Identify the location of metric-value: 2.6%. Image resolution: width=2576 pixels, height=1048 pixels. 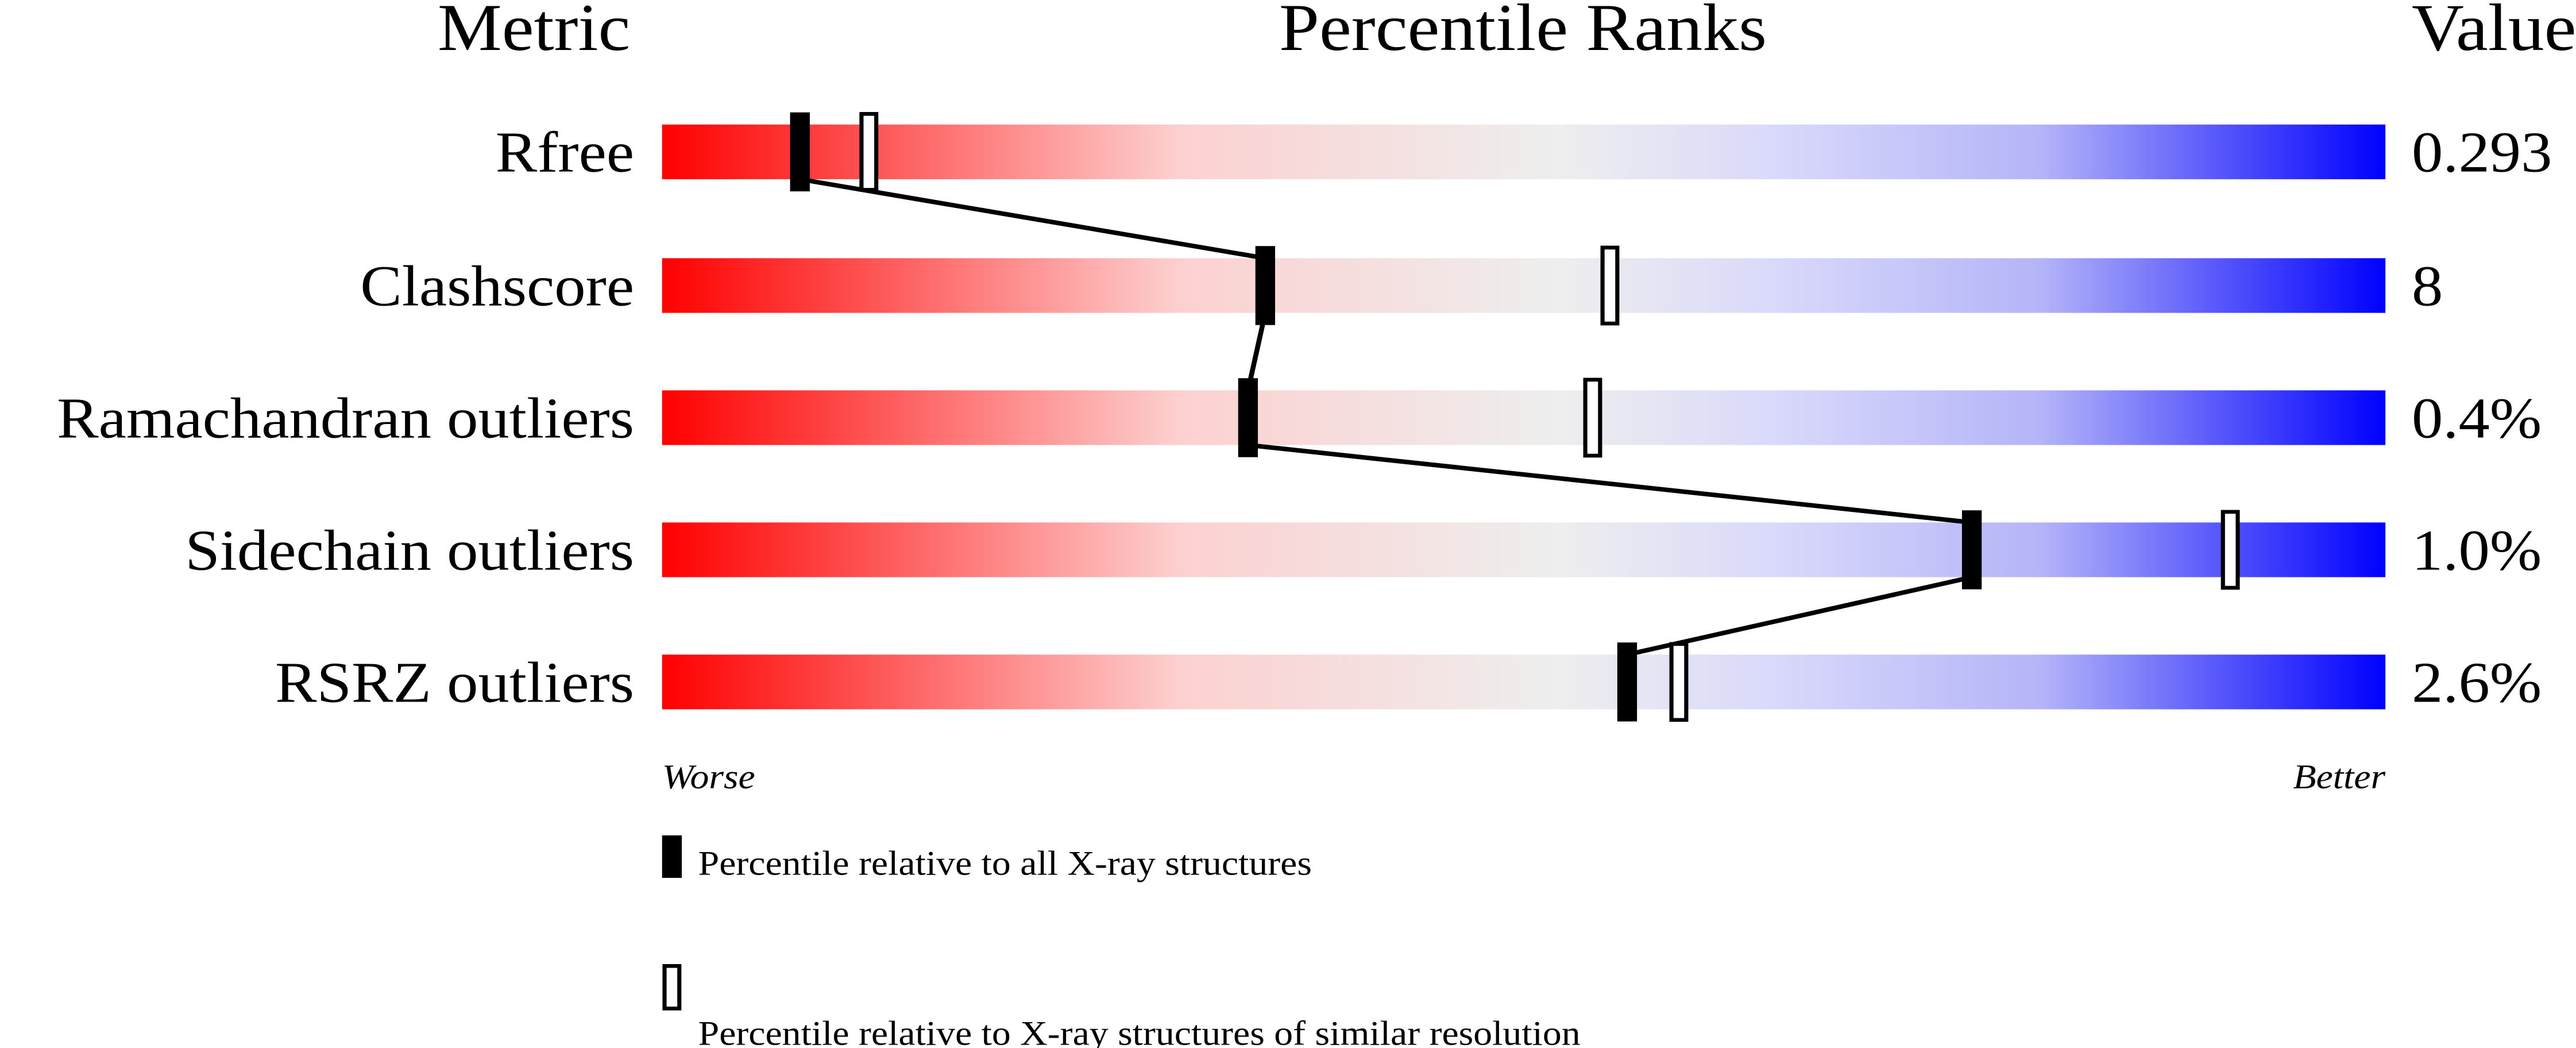
(2477, 682).